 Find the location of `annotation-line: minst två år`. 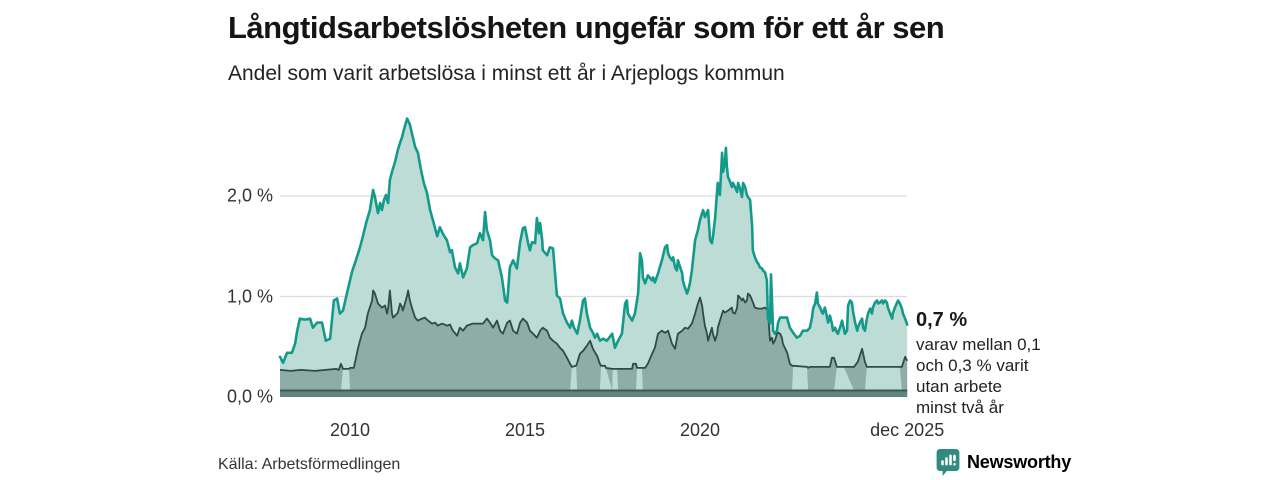

annotation-line: minst två år is located at coordinates (960, 407).